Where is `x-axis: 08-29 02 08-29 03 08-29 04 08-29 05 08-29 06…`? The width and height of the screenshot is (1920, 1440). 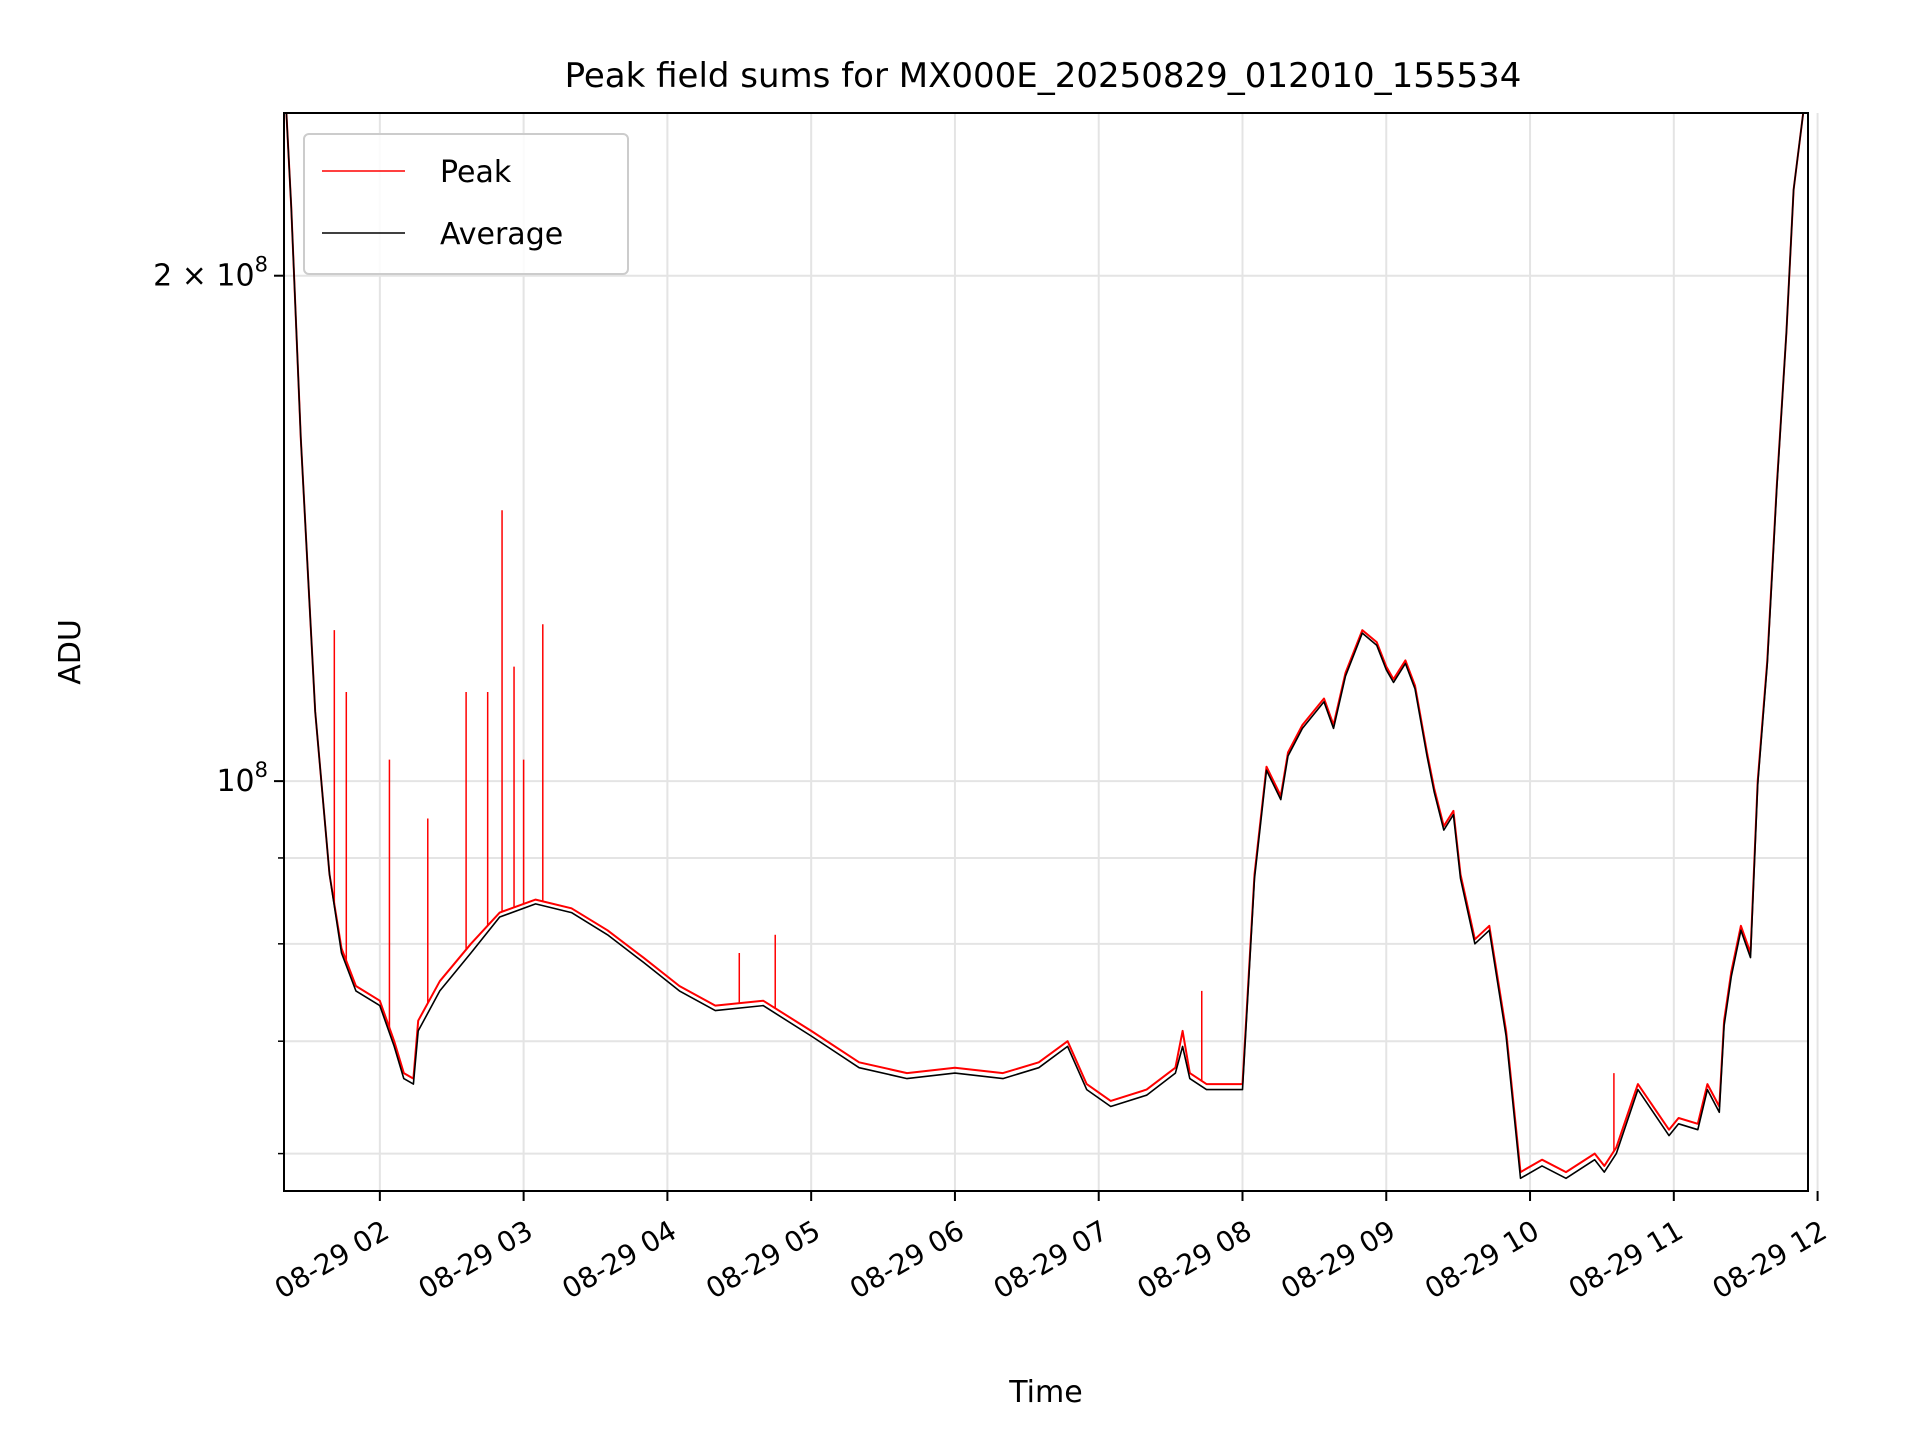 x-axis: 08-29 02 08-29 03 08-29 04 08-29 05 08-29 06… is located at coordinates (1050, 1248).